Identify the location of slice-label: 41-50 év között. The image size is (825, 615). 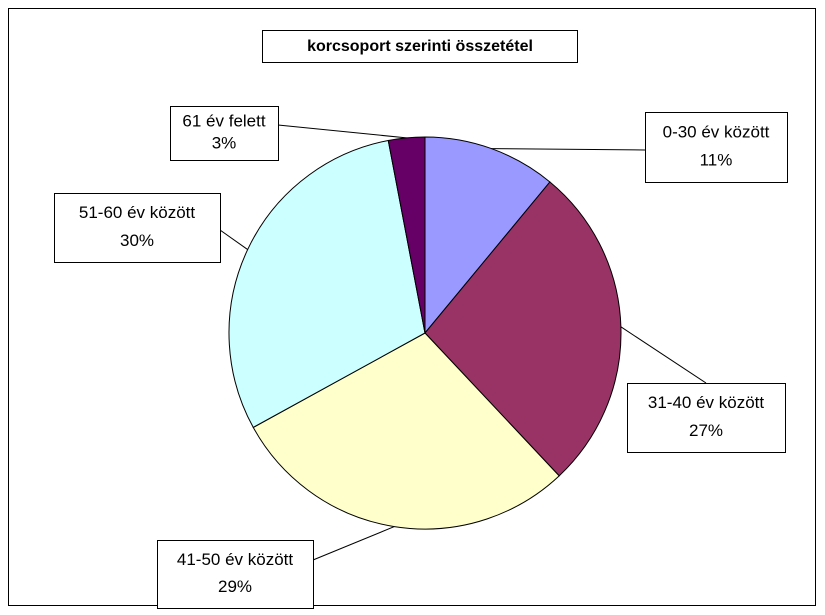
(235, 559).